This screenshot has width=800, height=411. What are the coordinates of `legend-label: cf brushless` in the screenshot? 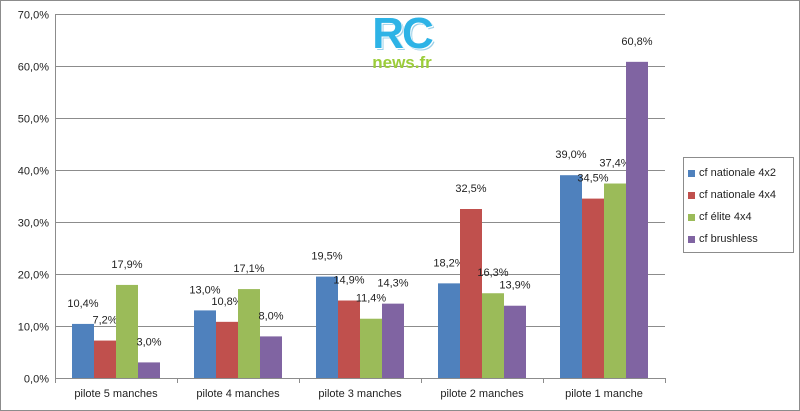 It's located at (728, 239).